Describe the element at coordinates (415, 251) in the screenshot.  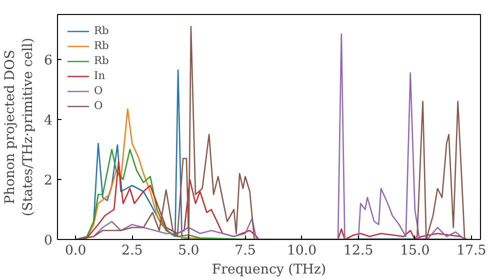
I see `x-tick-label: 15.0` at that location.